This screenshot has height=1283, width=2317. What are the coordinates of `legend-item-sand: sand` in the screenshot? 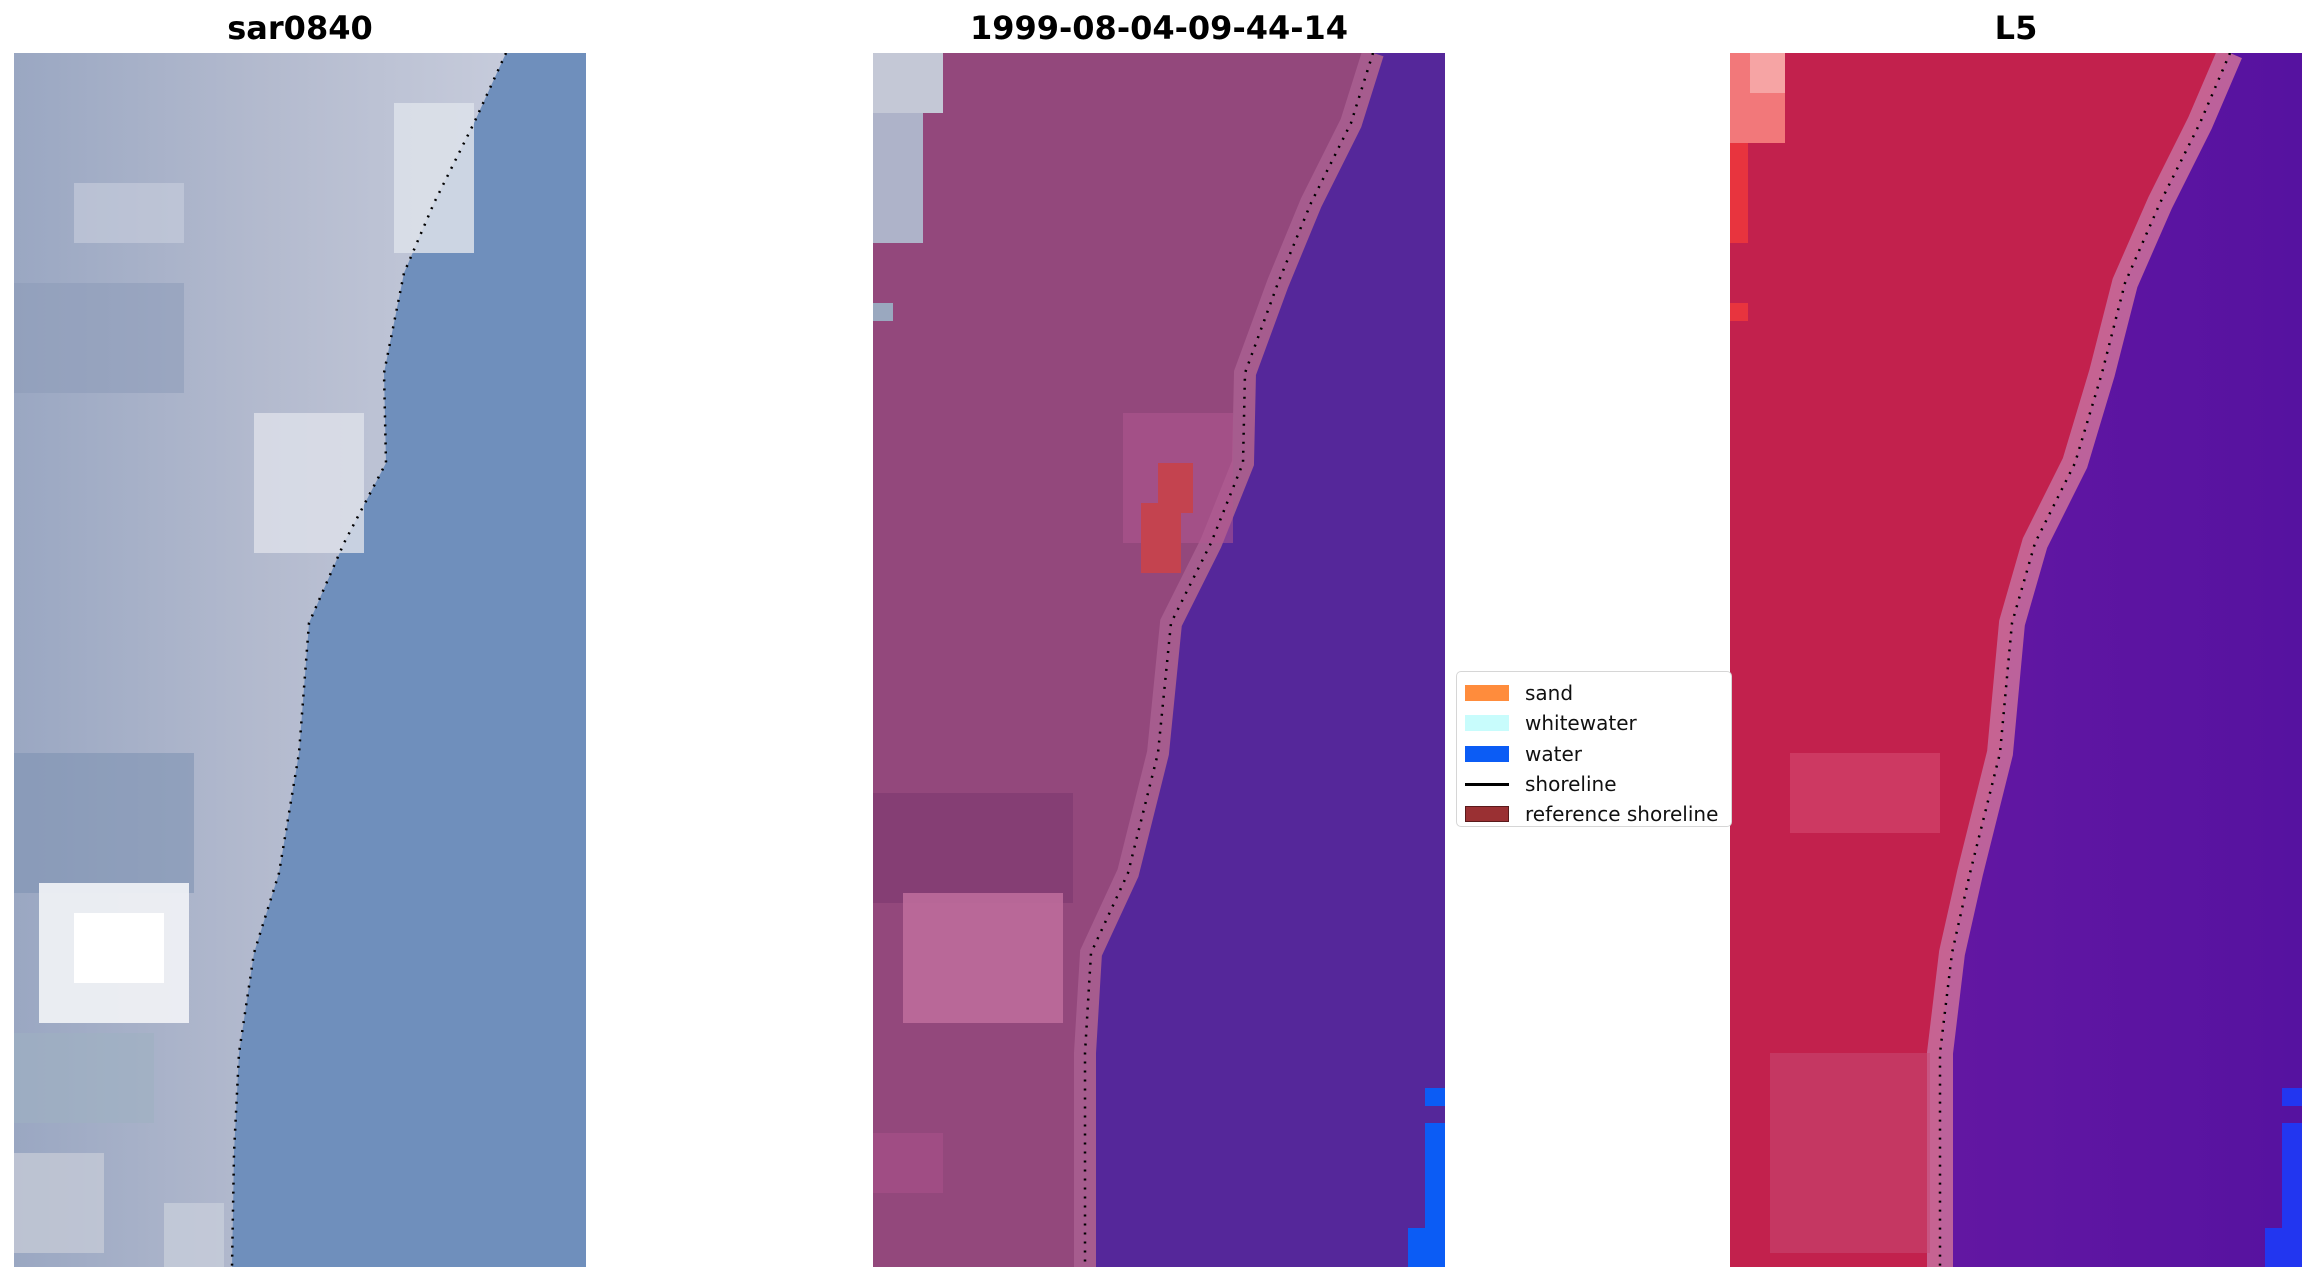 It's located at (1594, 693).